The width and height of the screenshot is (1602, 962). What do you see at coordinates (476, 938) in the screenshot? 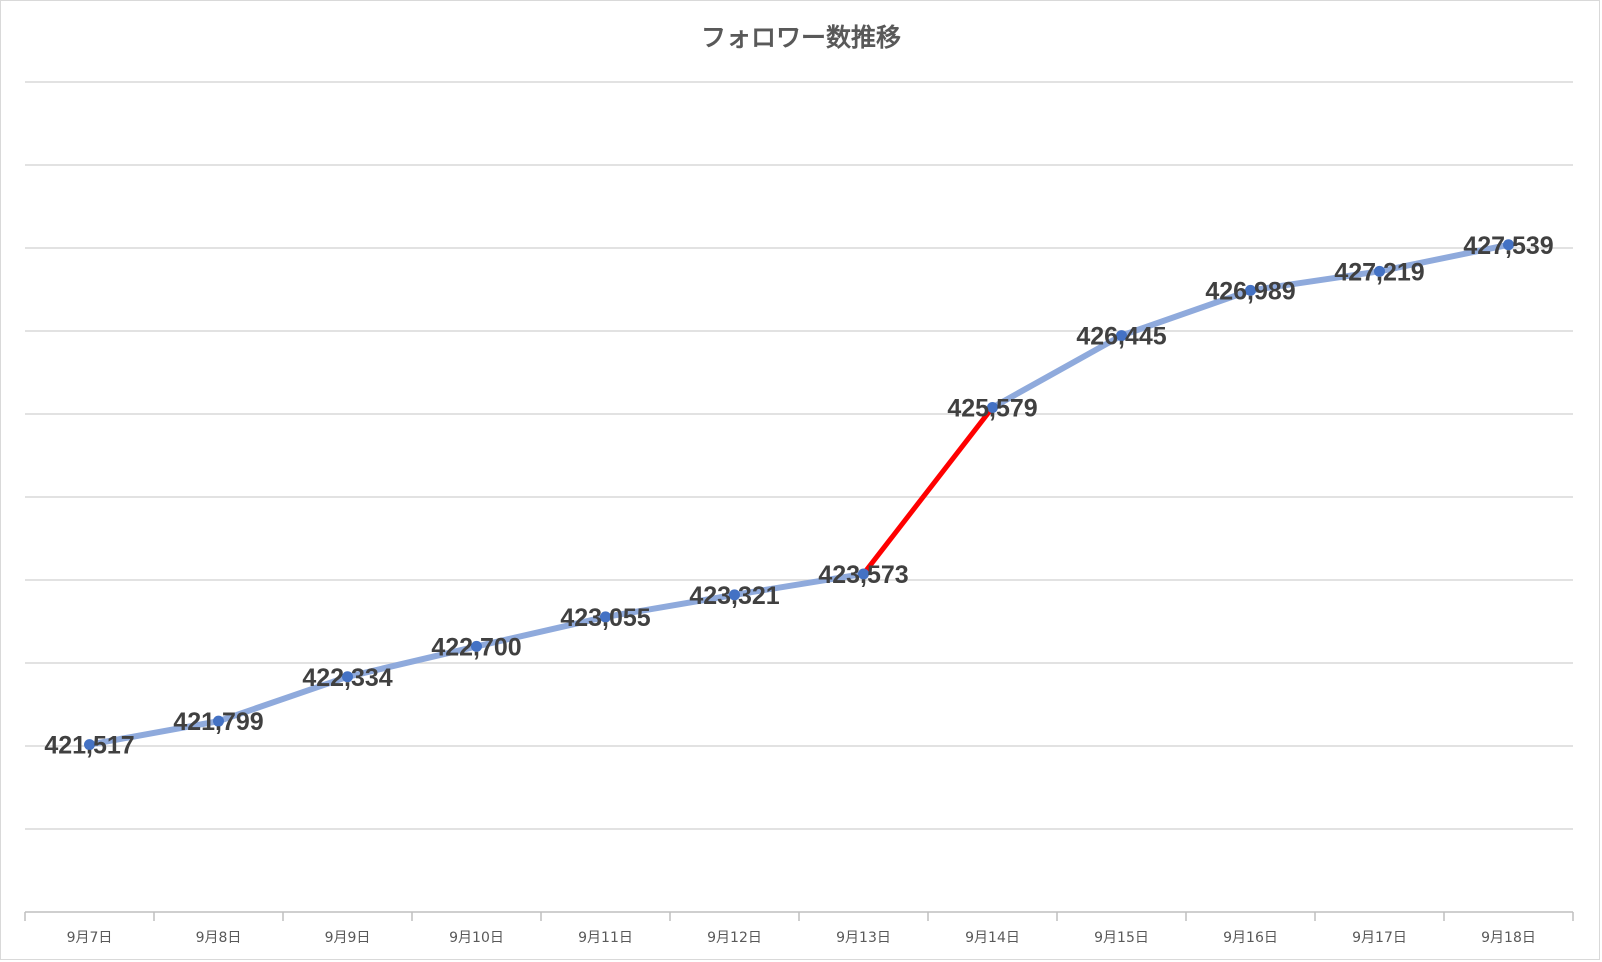
I see `x-tick-label: 9月10日` at bounding box center [476, 938].